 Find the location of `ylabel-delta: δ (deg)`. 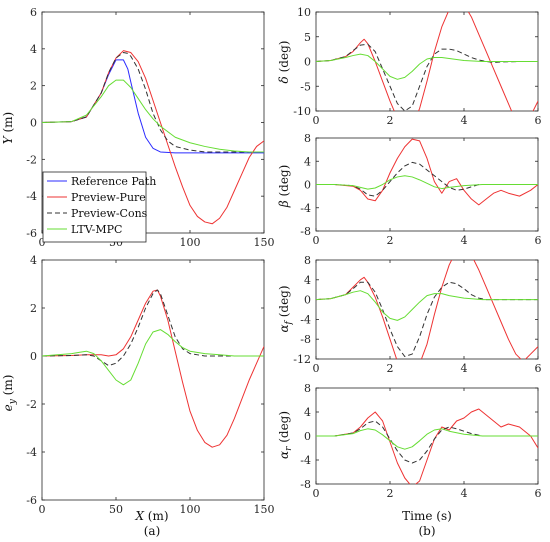

ylabel-delta: δ (deg) is located at coordinates (284, 62).